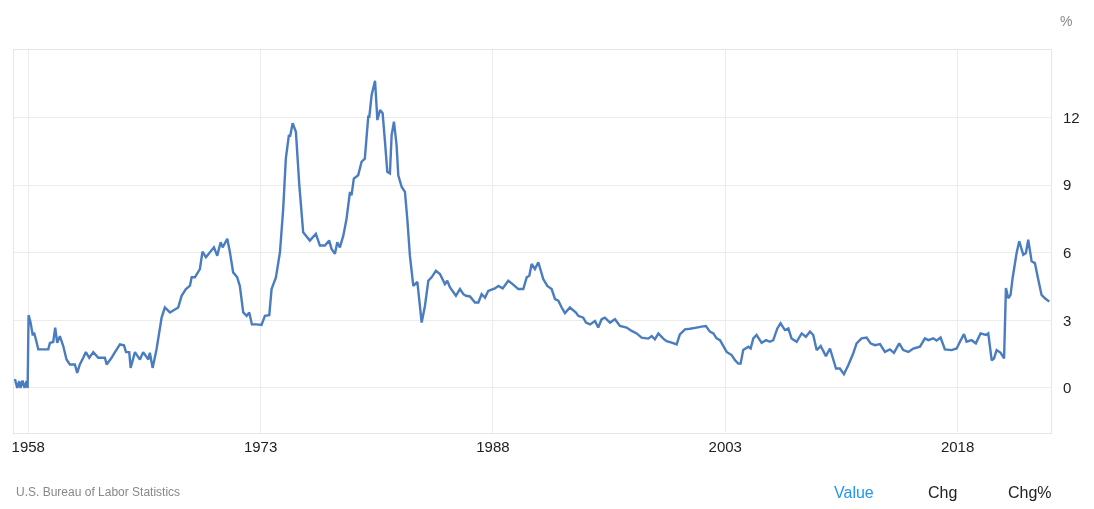 The image size is (1094, 509). I want to click on text: Chg%, so click(1030, 492).